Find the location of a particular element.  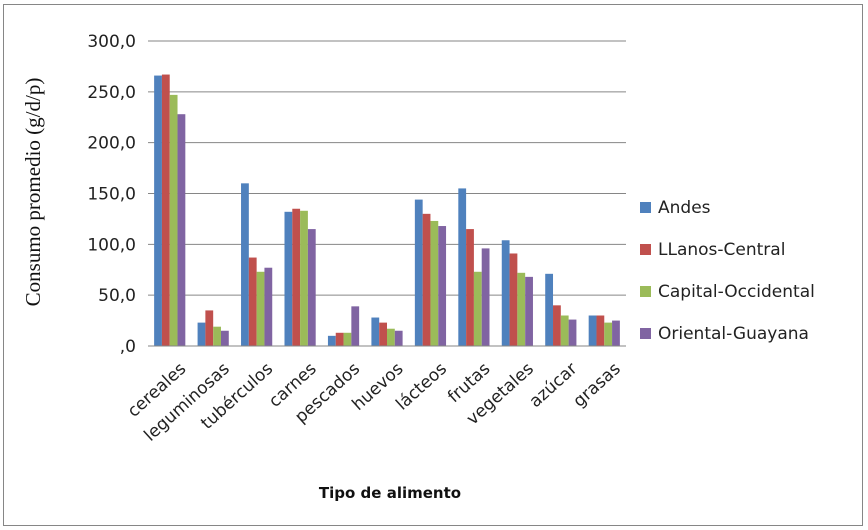

x-tick-label: azúcar is located at coordinates (554, 385).